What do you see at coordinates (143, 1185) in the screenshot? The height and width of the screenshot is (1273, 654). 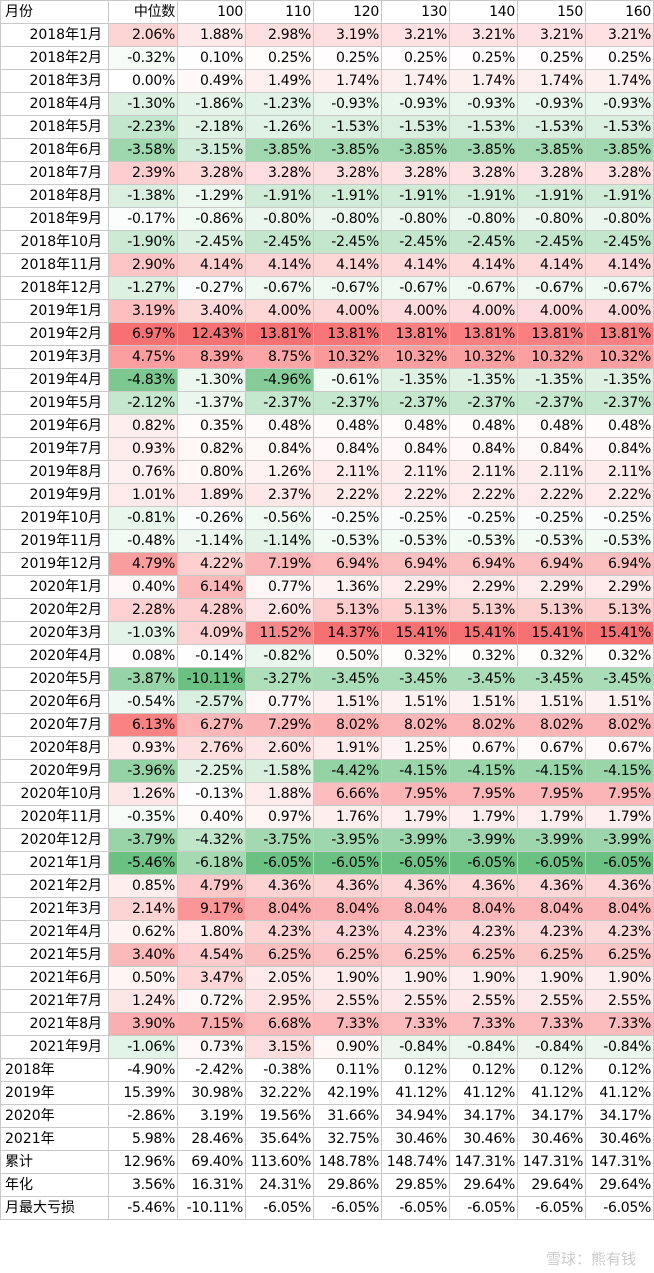 I see `table-cell: 3.56%` at bounding box center [143, 1185].